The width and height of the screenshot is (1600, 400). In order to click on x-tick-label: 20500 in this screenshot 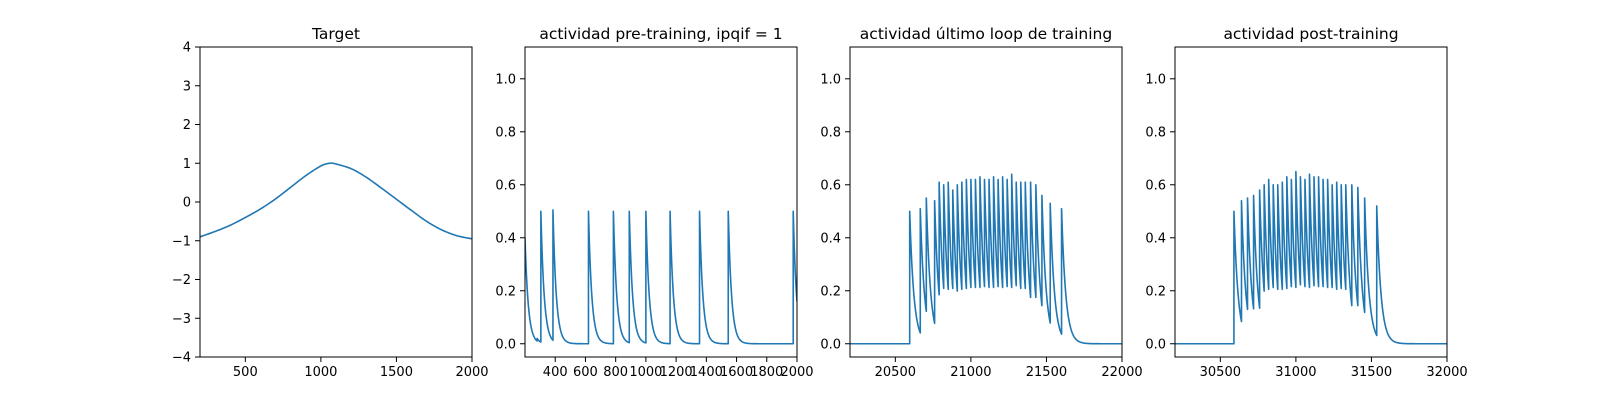, I will do `click(895, 372)`.